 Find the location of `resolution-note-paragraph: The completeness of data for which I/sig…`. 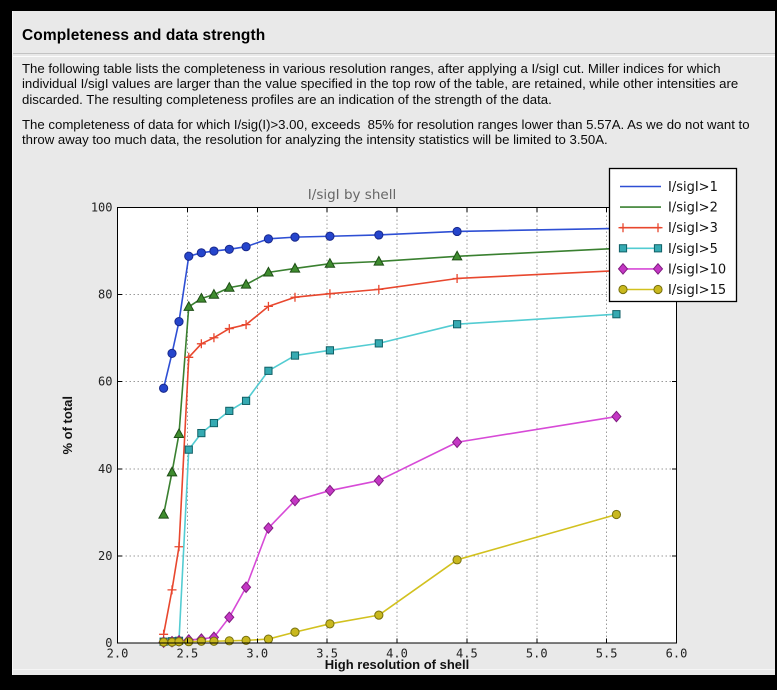

resolution-note-paragraph: The completeness of data for which I/sig… is located at coordinates (388, 132).